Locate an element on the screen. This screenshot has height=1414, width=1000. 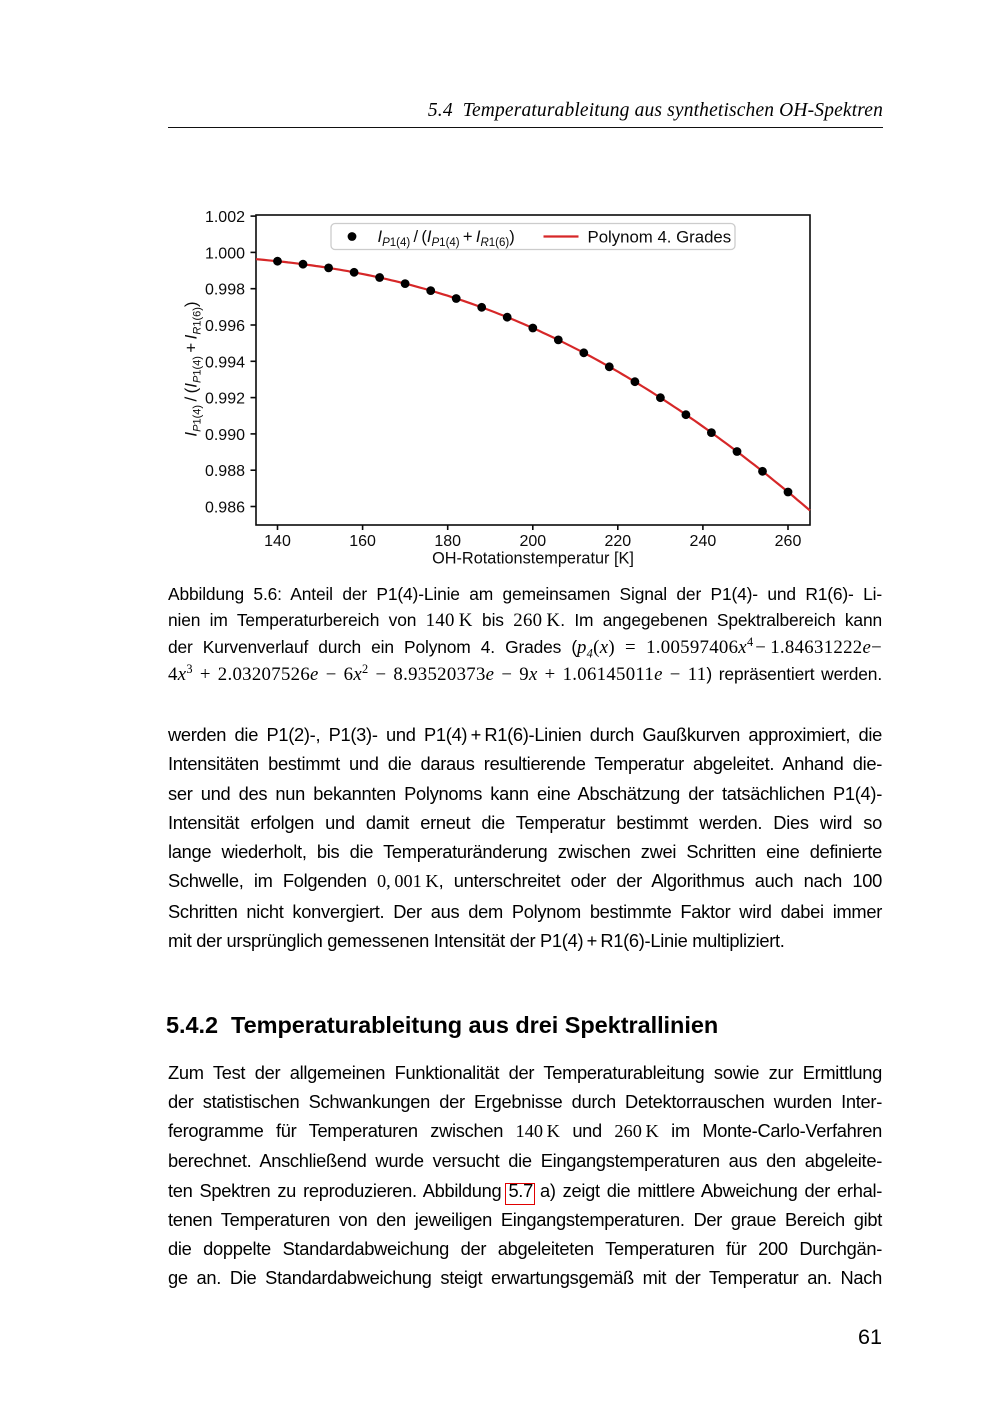
svg-text: 200 is located at coordinates (532, 541).